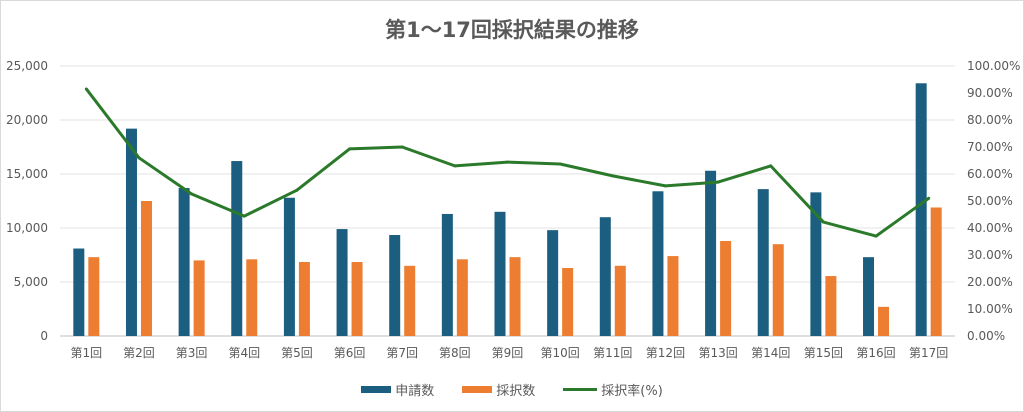 Image resolution: width=1024 pixels, height=412 pixels. I want to click on left-tick-label: 5,000, so click(31, 282).